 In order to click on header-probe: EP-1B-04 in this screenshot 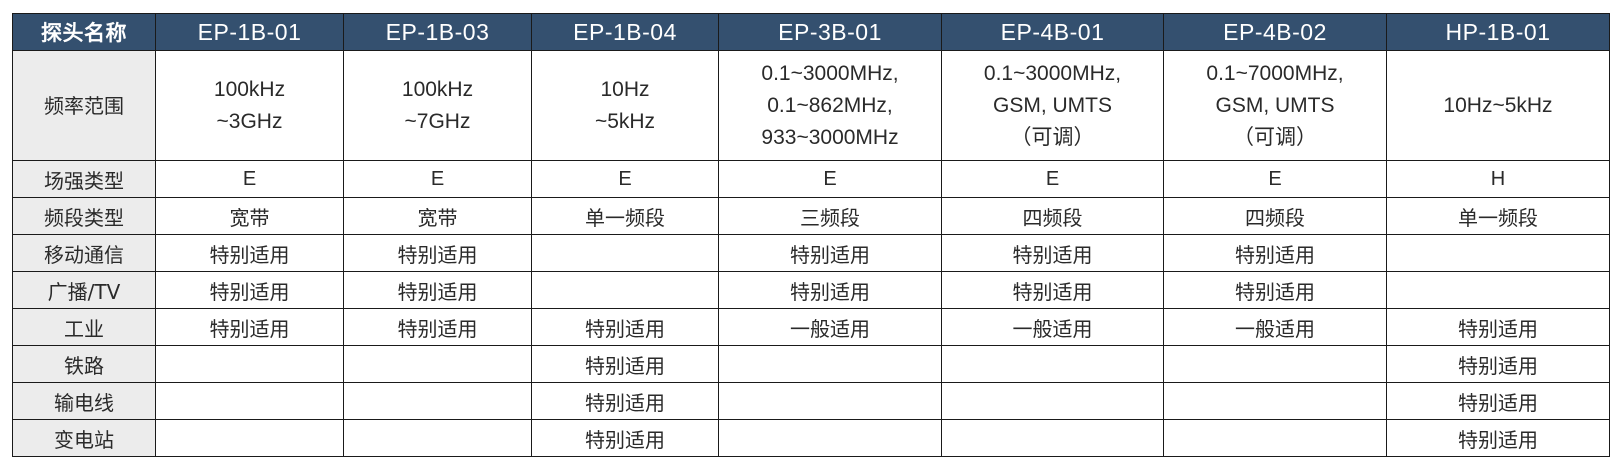, I will do `click(625, 32)`.